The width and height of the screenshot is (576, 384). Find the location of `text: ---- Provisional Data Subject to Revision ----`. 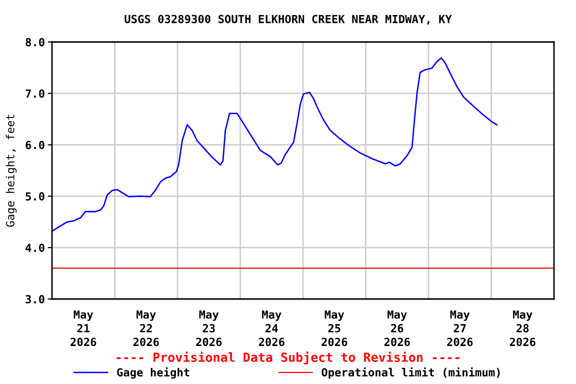

text: ---- Provisional Data Subject to Revision ---- is located at coordinates (288, 358).